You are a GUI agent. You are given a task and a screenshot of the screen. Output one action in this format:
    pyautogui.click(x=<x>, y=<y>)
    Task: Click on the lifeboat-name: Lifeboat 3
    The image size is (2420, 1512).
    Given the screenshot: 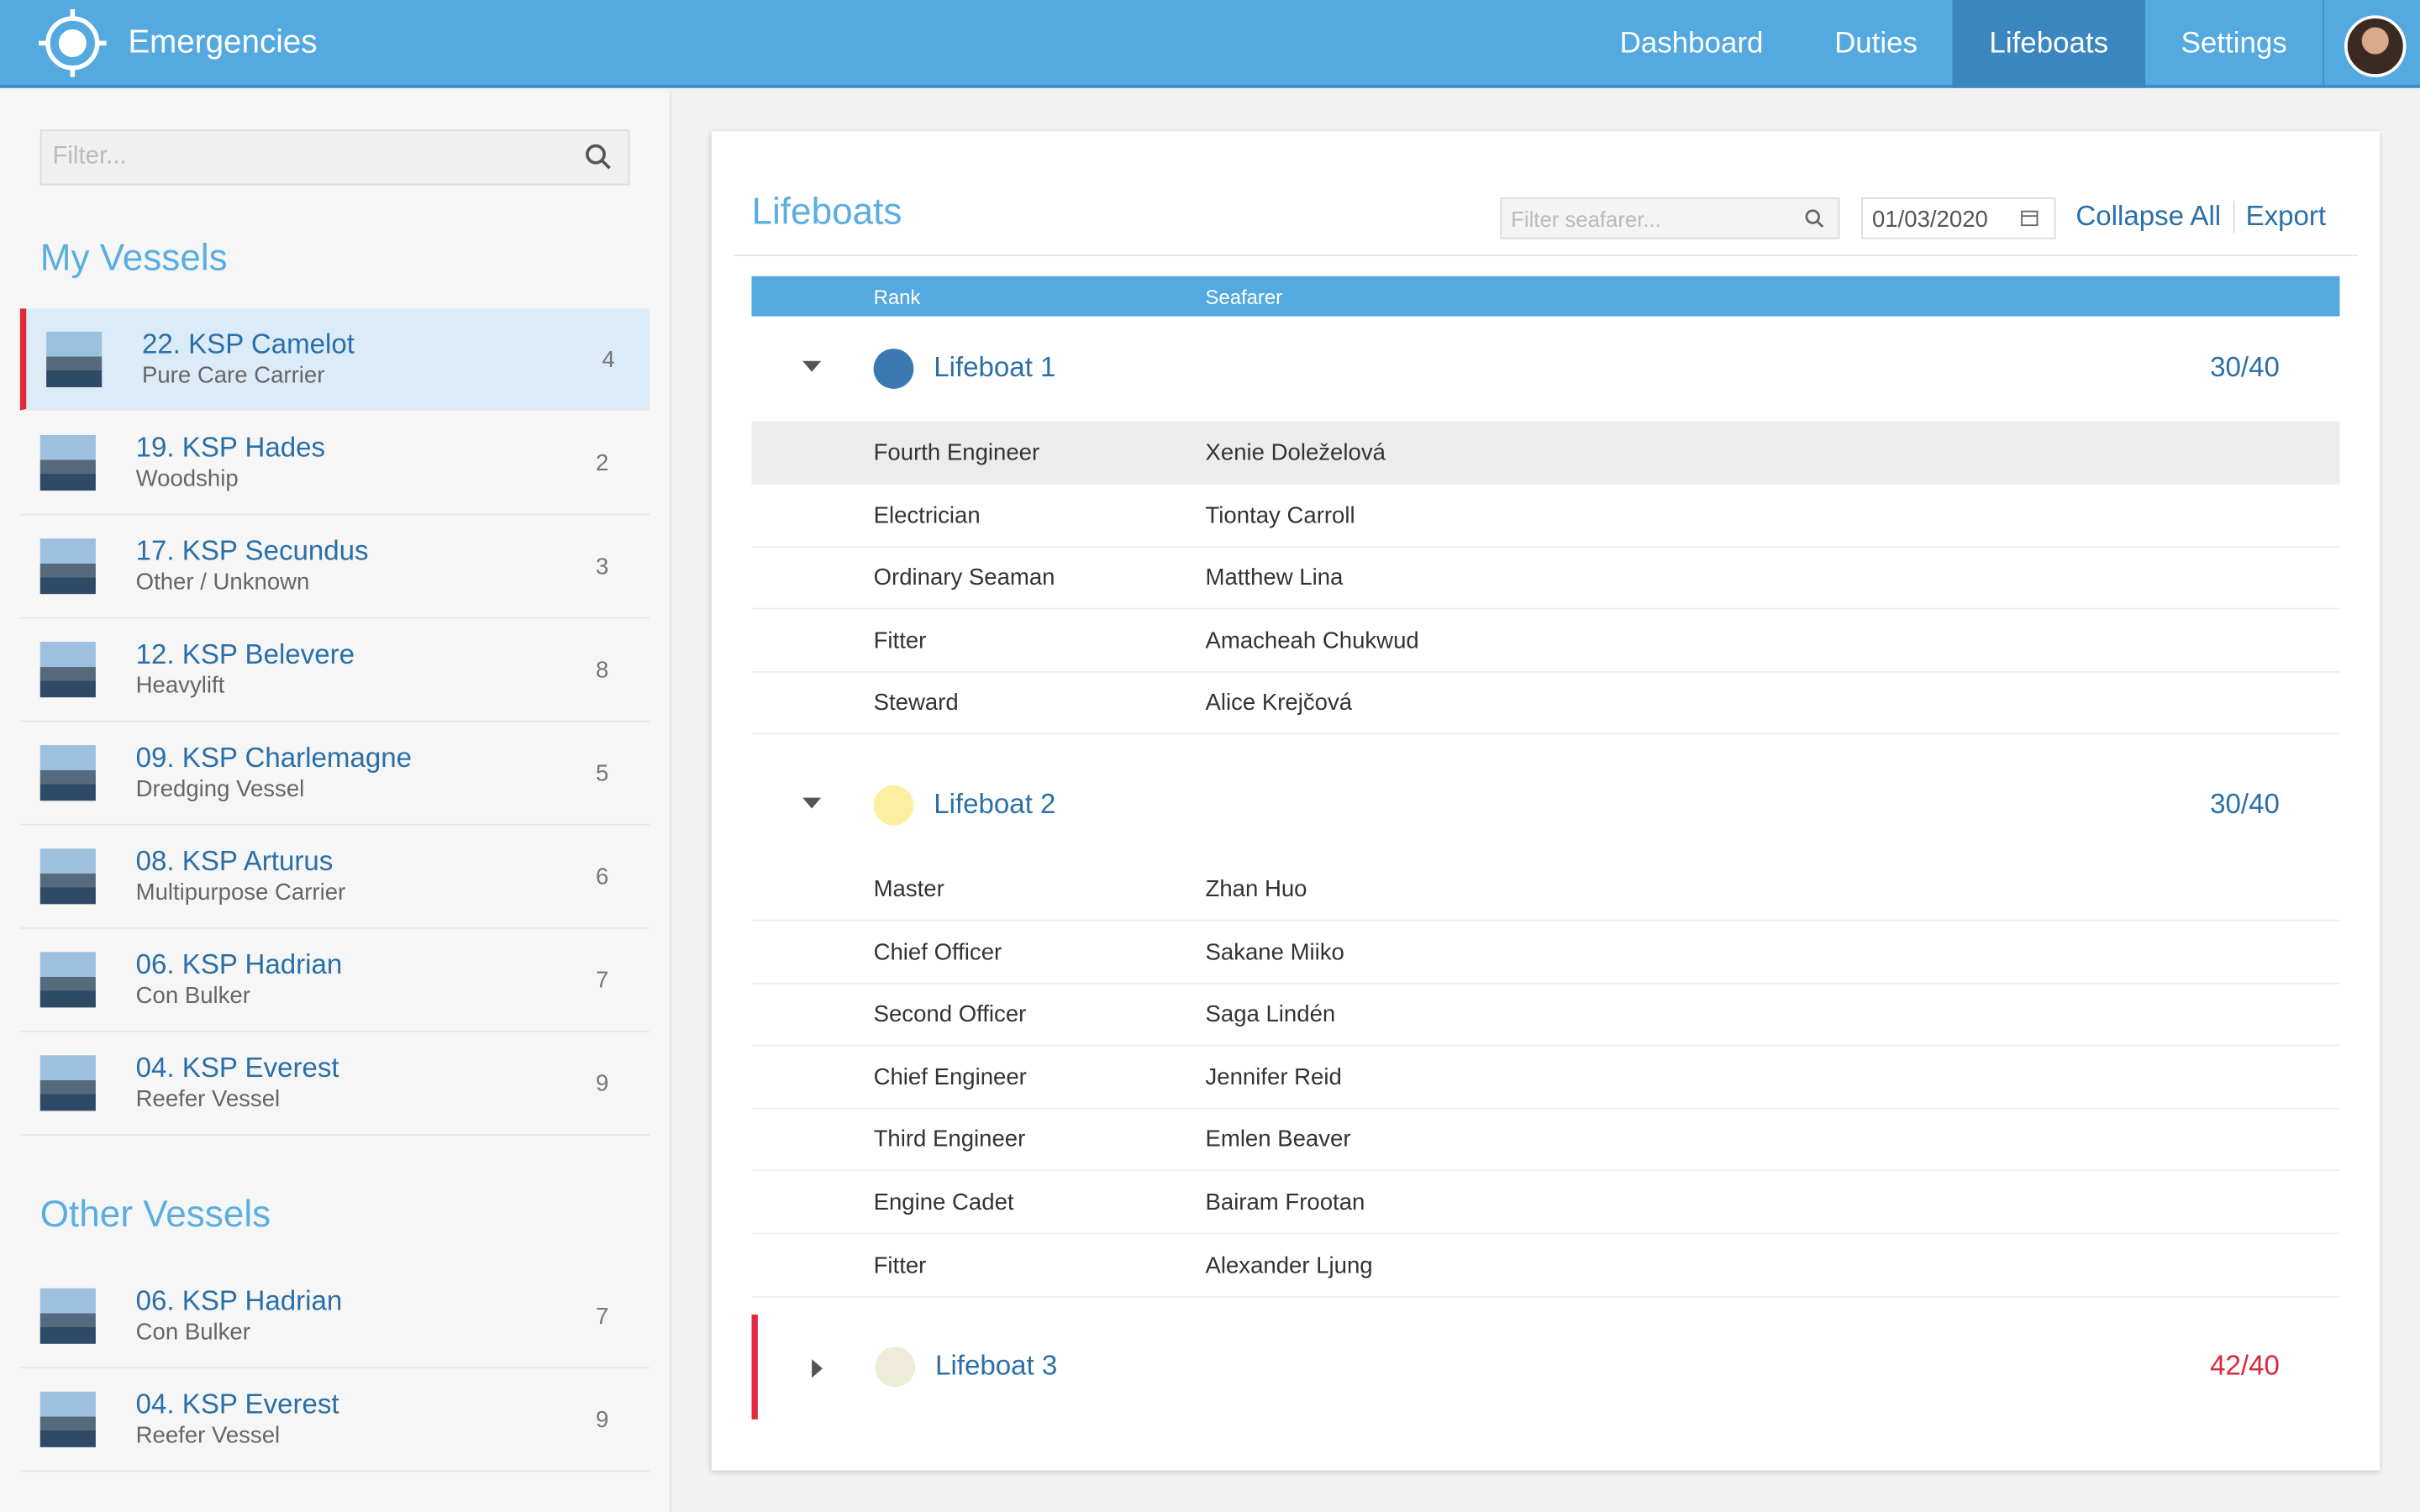 What is the action you would take?
    pyautogui.click(x=996, y=1366)
    